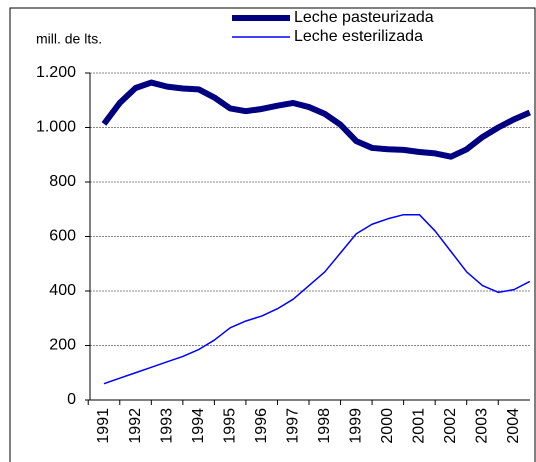 This screenshot has height=462, width=536. I want to click on x-tick-label: 1992, so click(135, 426).